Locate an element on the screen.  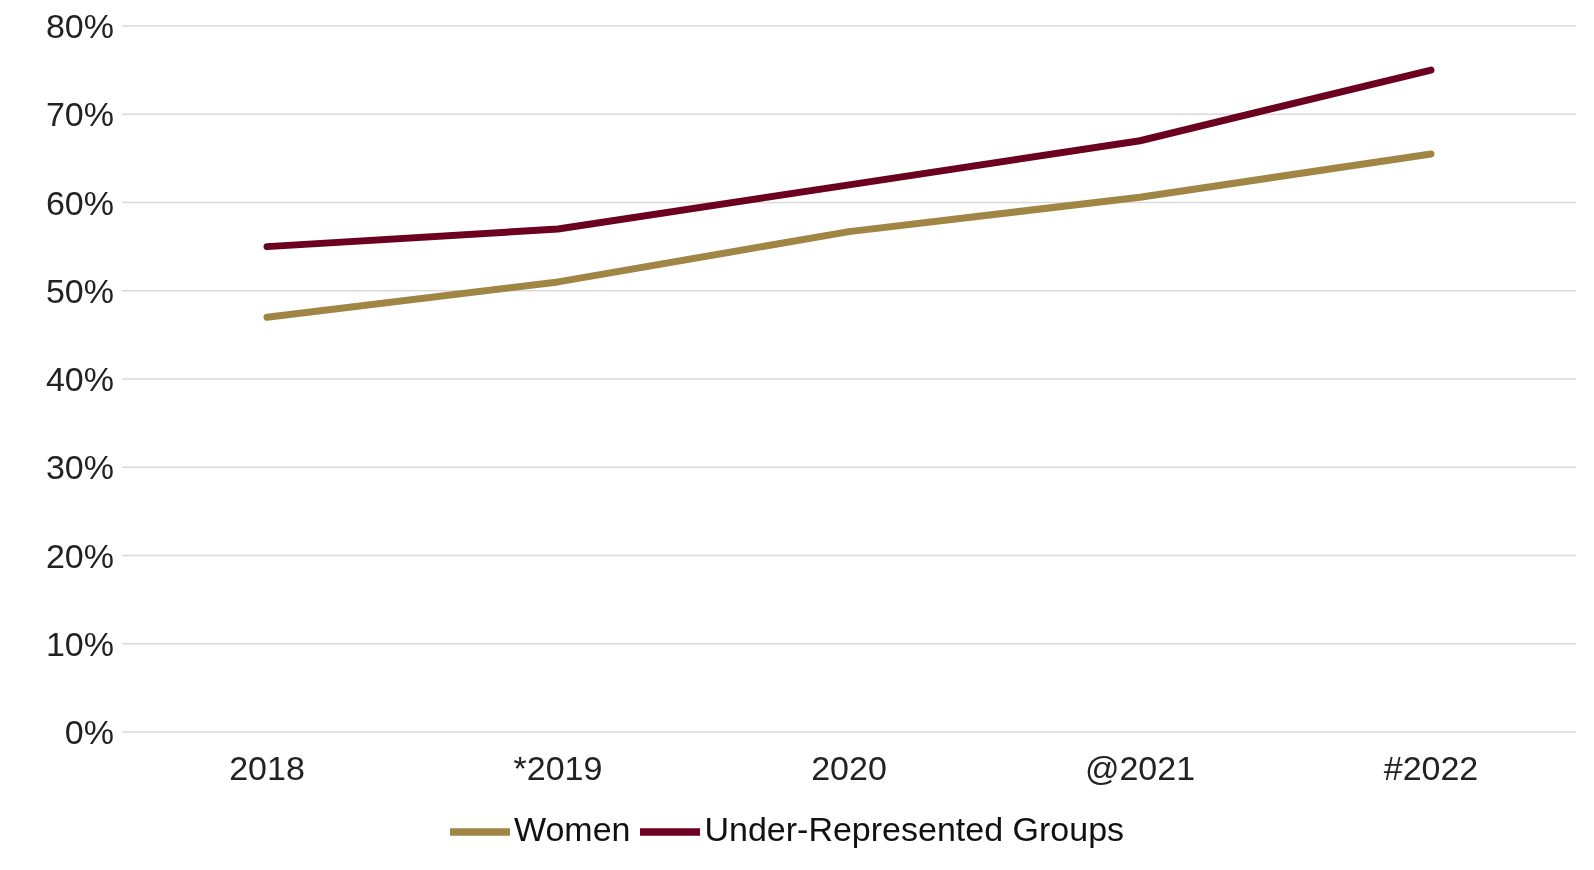
y-tick-label: 20% is located at coordinates (79, 555).